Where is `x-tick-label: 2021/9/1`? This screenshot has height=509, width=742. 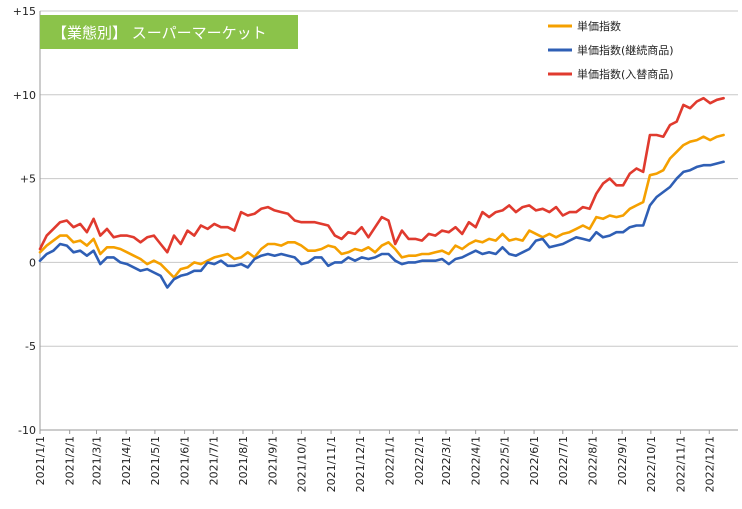
x-tick-label: 2021/9/1 is located at coordinates (273, 460).